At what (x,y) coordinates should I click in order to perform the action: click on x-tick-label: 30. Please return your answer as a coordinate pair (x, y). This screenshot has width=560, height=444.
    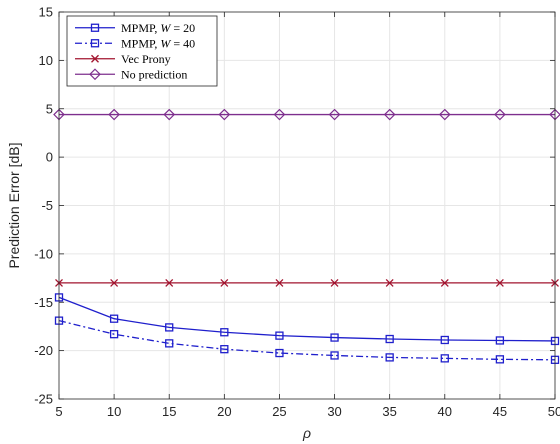
    Looking at the image, I should click on (334, 411).